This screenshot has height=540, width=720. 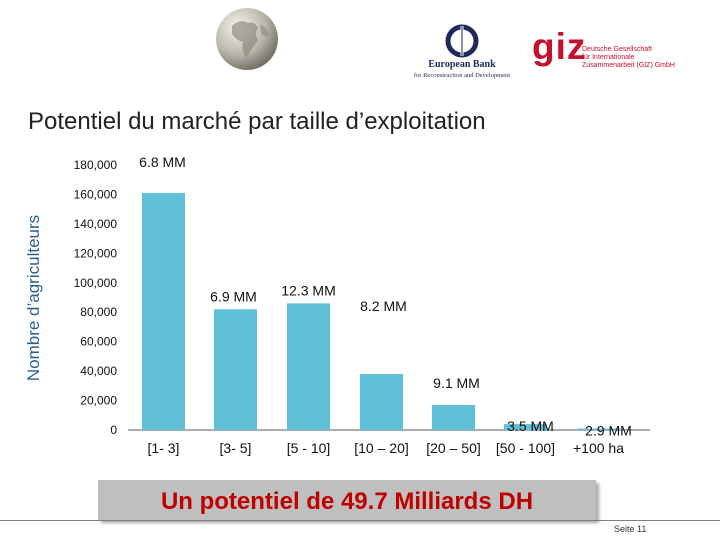 What do you see at coordinates (381, 448) in the screenshot?
I see `x-tick-label: [10 – 20]` at bounding box center [381, 448].